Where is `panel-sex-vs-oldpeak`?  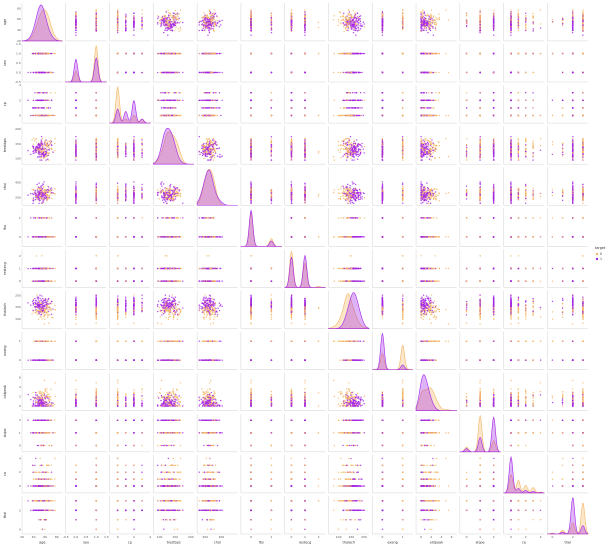 panel-sex-vs-oldpeak is located at coordinates (436, 63).